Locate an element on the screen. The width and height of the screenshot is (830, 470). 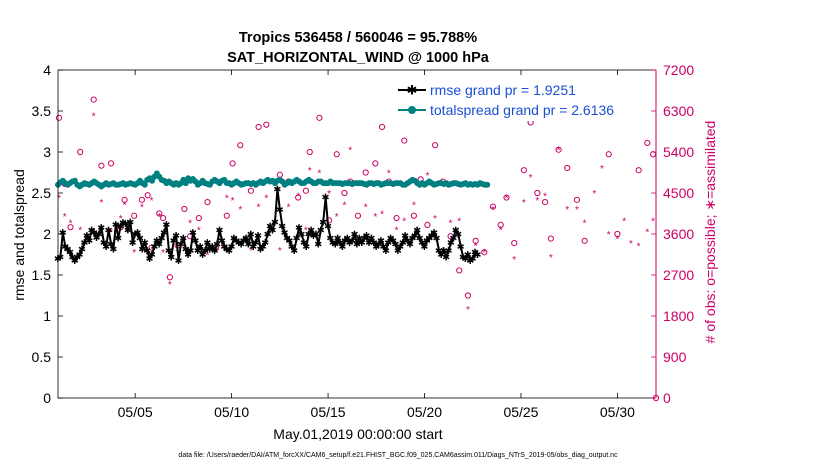
x-tick-label: 05/30 is located at coordinates (617, 412).